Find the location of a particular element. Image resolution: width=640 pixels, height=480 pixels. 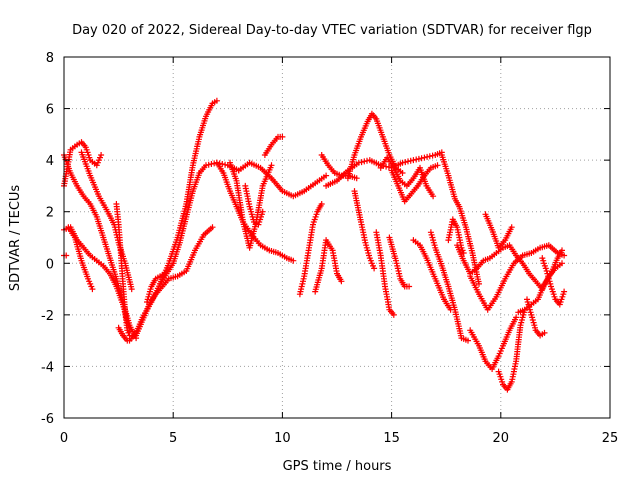

x-tick-label: 20 is located at coordinates (501, 438).